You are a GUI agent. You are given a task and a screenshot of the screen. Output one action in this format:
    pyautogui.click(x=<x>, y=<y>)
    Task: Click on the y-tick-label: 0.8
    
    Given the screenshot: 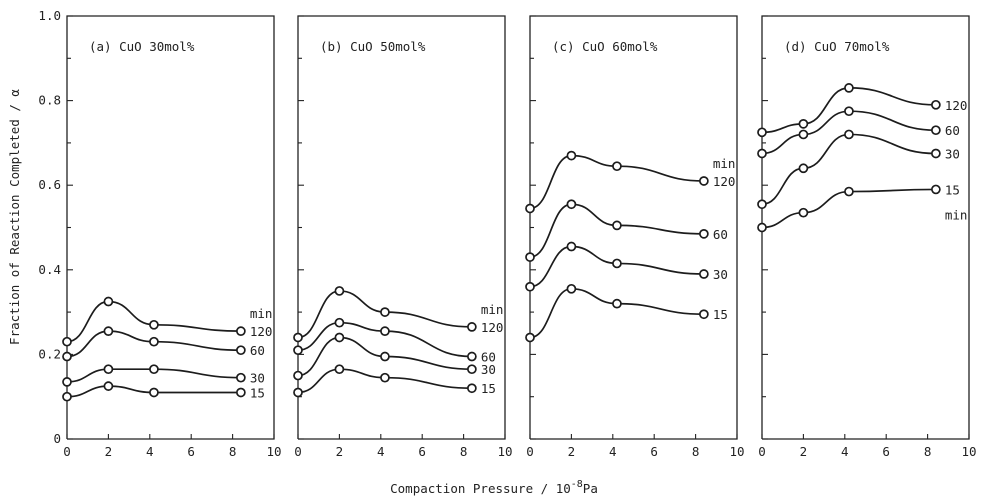 What is the action you would take?
    pyautogui.click(x=49, y=100)
    